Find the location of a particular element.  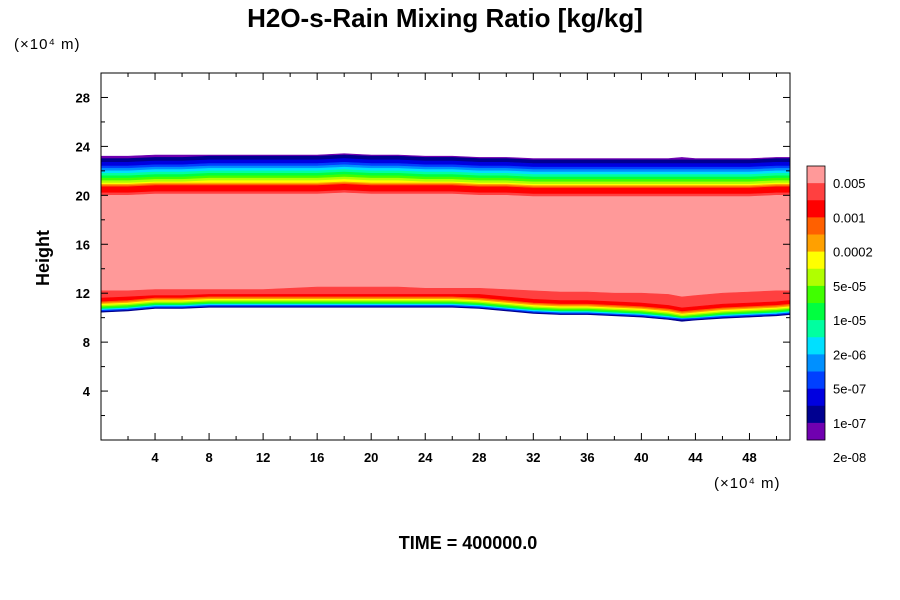

x-tick-label: 16 is located at coordinates (317, 457).